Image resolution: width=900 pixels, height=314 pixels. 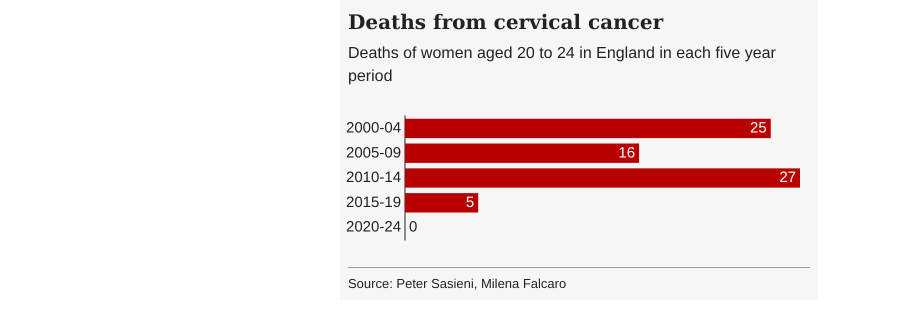 What do you see at coordinates (374, 177) in the screenshot?
I see `y-tick-label: 2010-14` at bounding box center [374, 177].